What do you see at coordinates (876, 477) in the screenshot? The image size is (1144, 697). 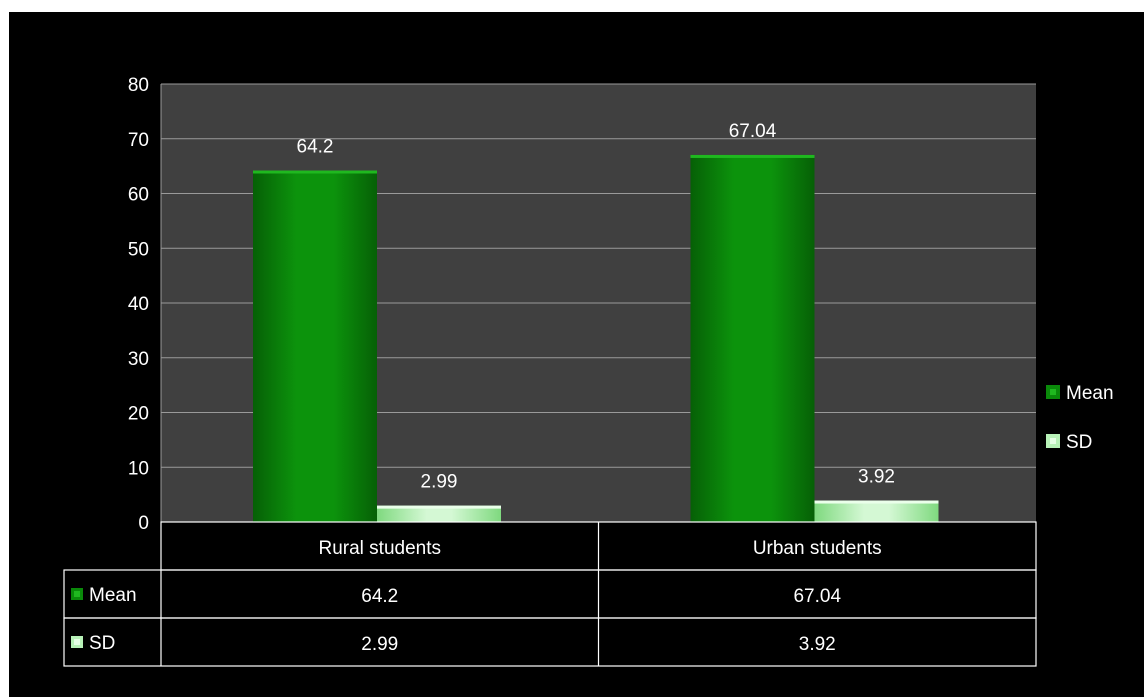 I see `data-label: 3.92` at bounding box center [876, 477].